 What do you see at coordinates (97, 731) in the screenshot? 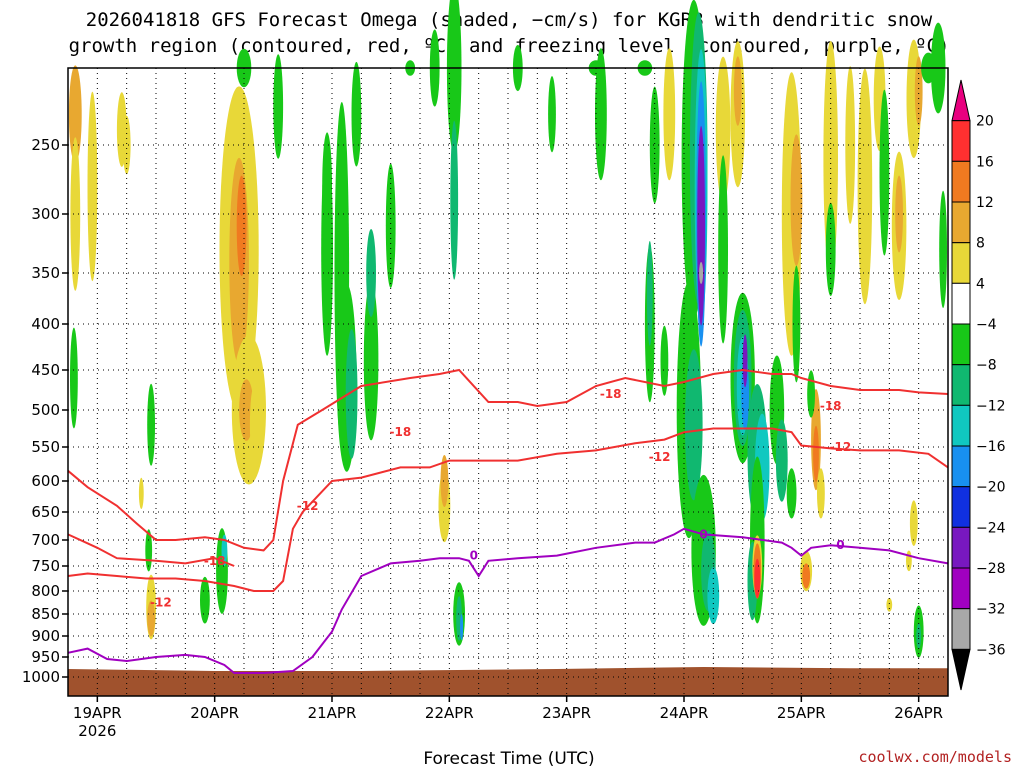
I see `x-tick-year: 2026` at bounding box center [97, 731].